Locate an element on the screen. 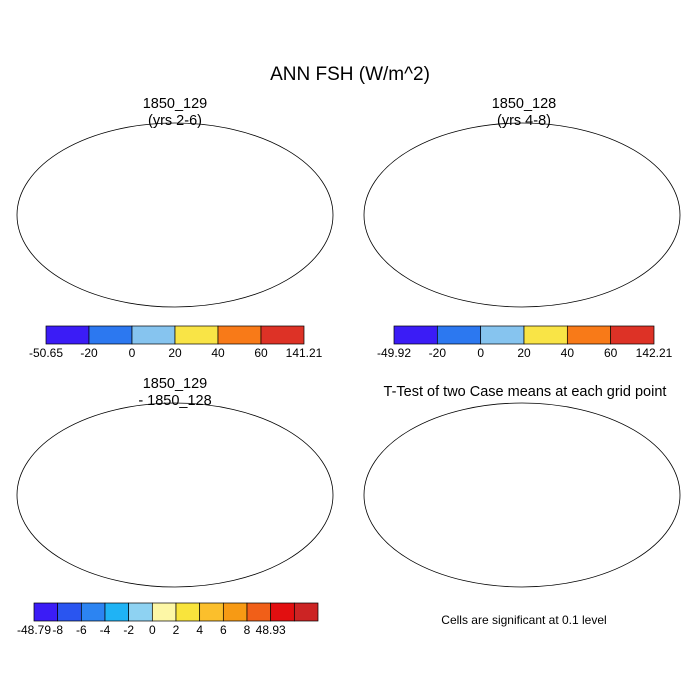 Image resolution: width=700 pixels, height=700 pixels. colorbar-1: -50.65 -20 0 20 40 60 141.21 is located at coordinates (176, 342).